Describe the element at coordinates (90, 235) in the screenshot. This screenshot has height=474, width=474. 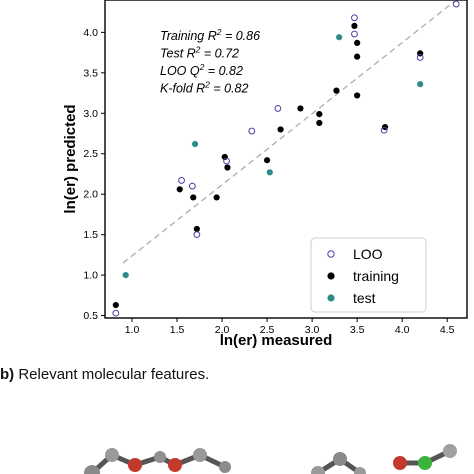
I see `y-tick-label: 1.5` at that location.